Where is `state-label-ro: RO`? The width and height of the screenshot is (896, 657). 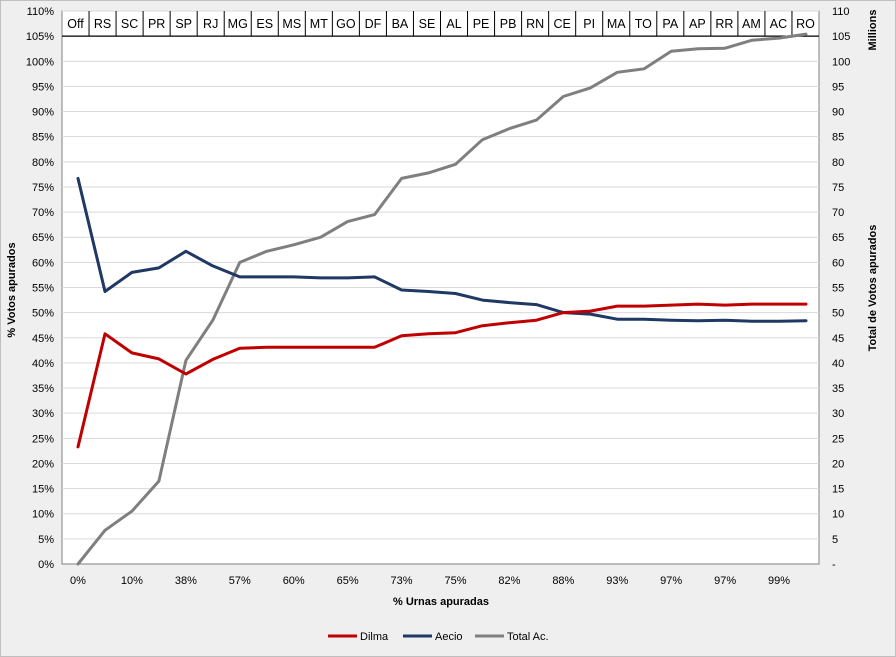
state-label-ro: RO is located at coordinates (805, 24).